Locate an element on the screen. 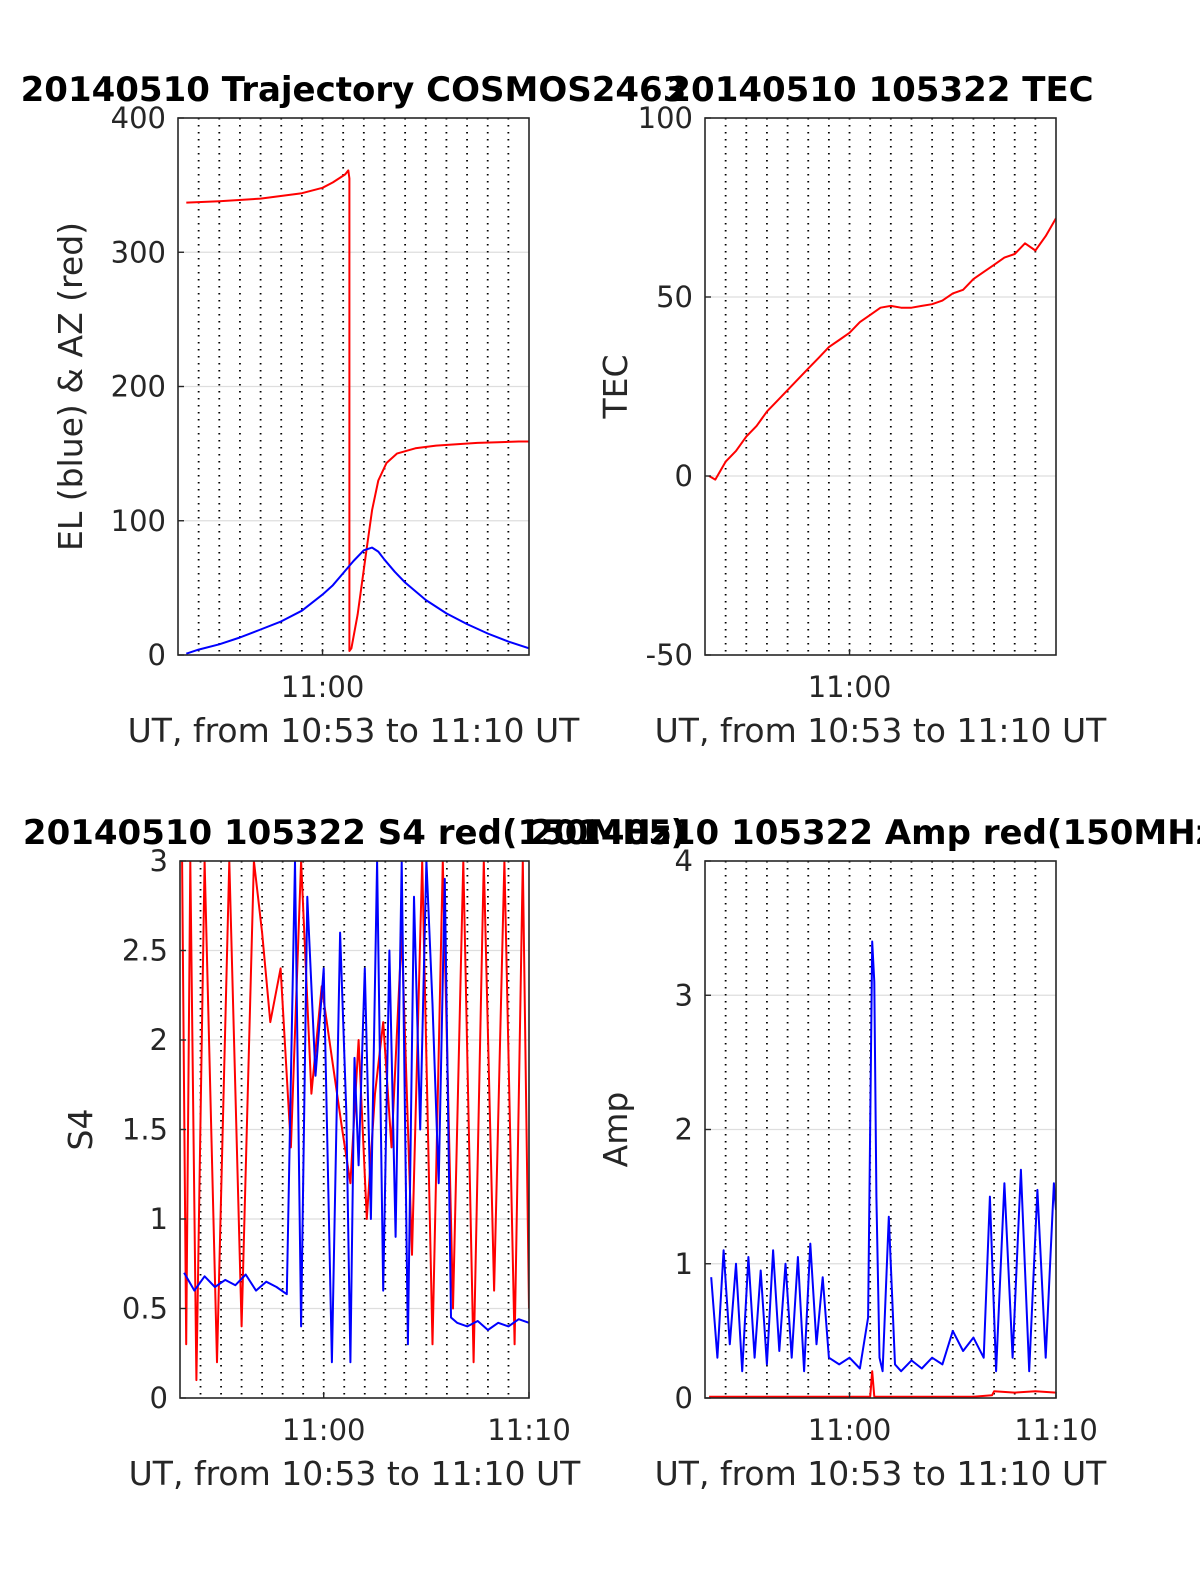  y-tick-label: 200 is located at coordinates (138, 387).